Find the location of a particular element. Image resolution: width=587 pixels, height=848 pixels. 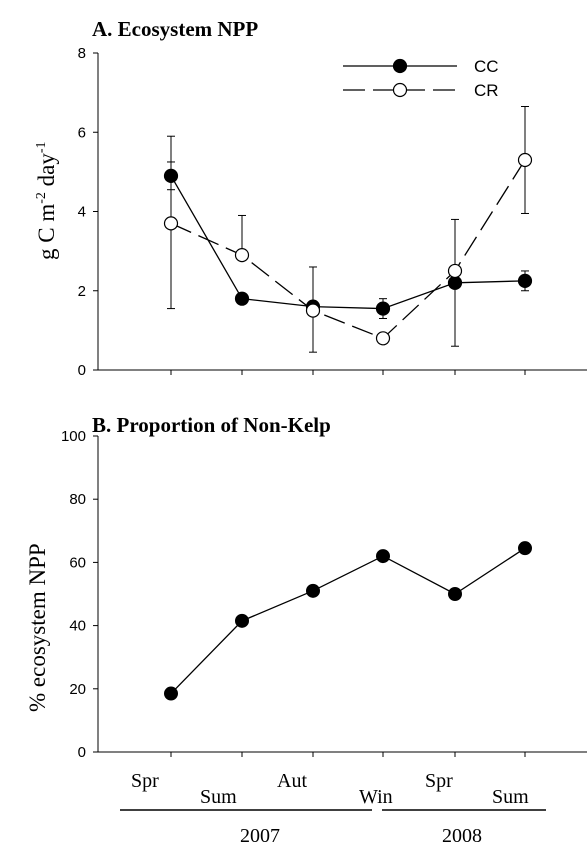

panel-b-y-axis-label: % ecosystem NPP is located at coordinates (37, 627).